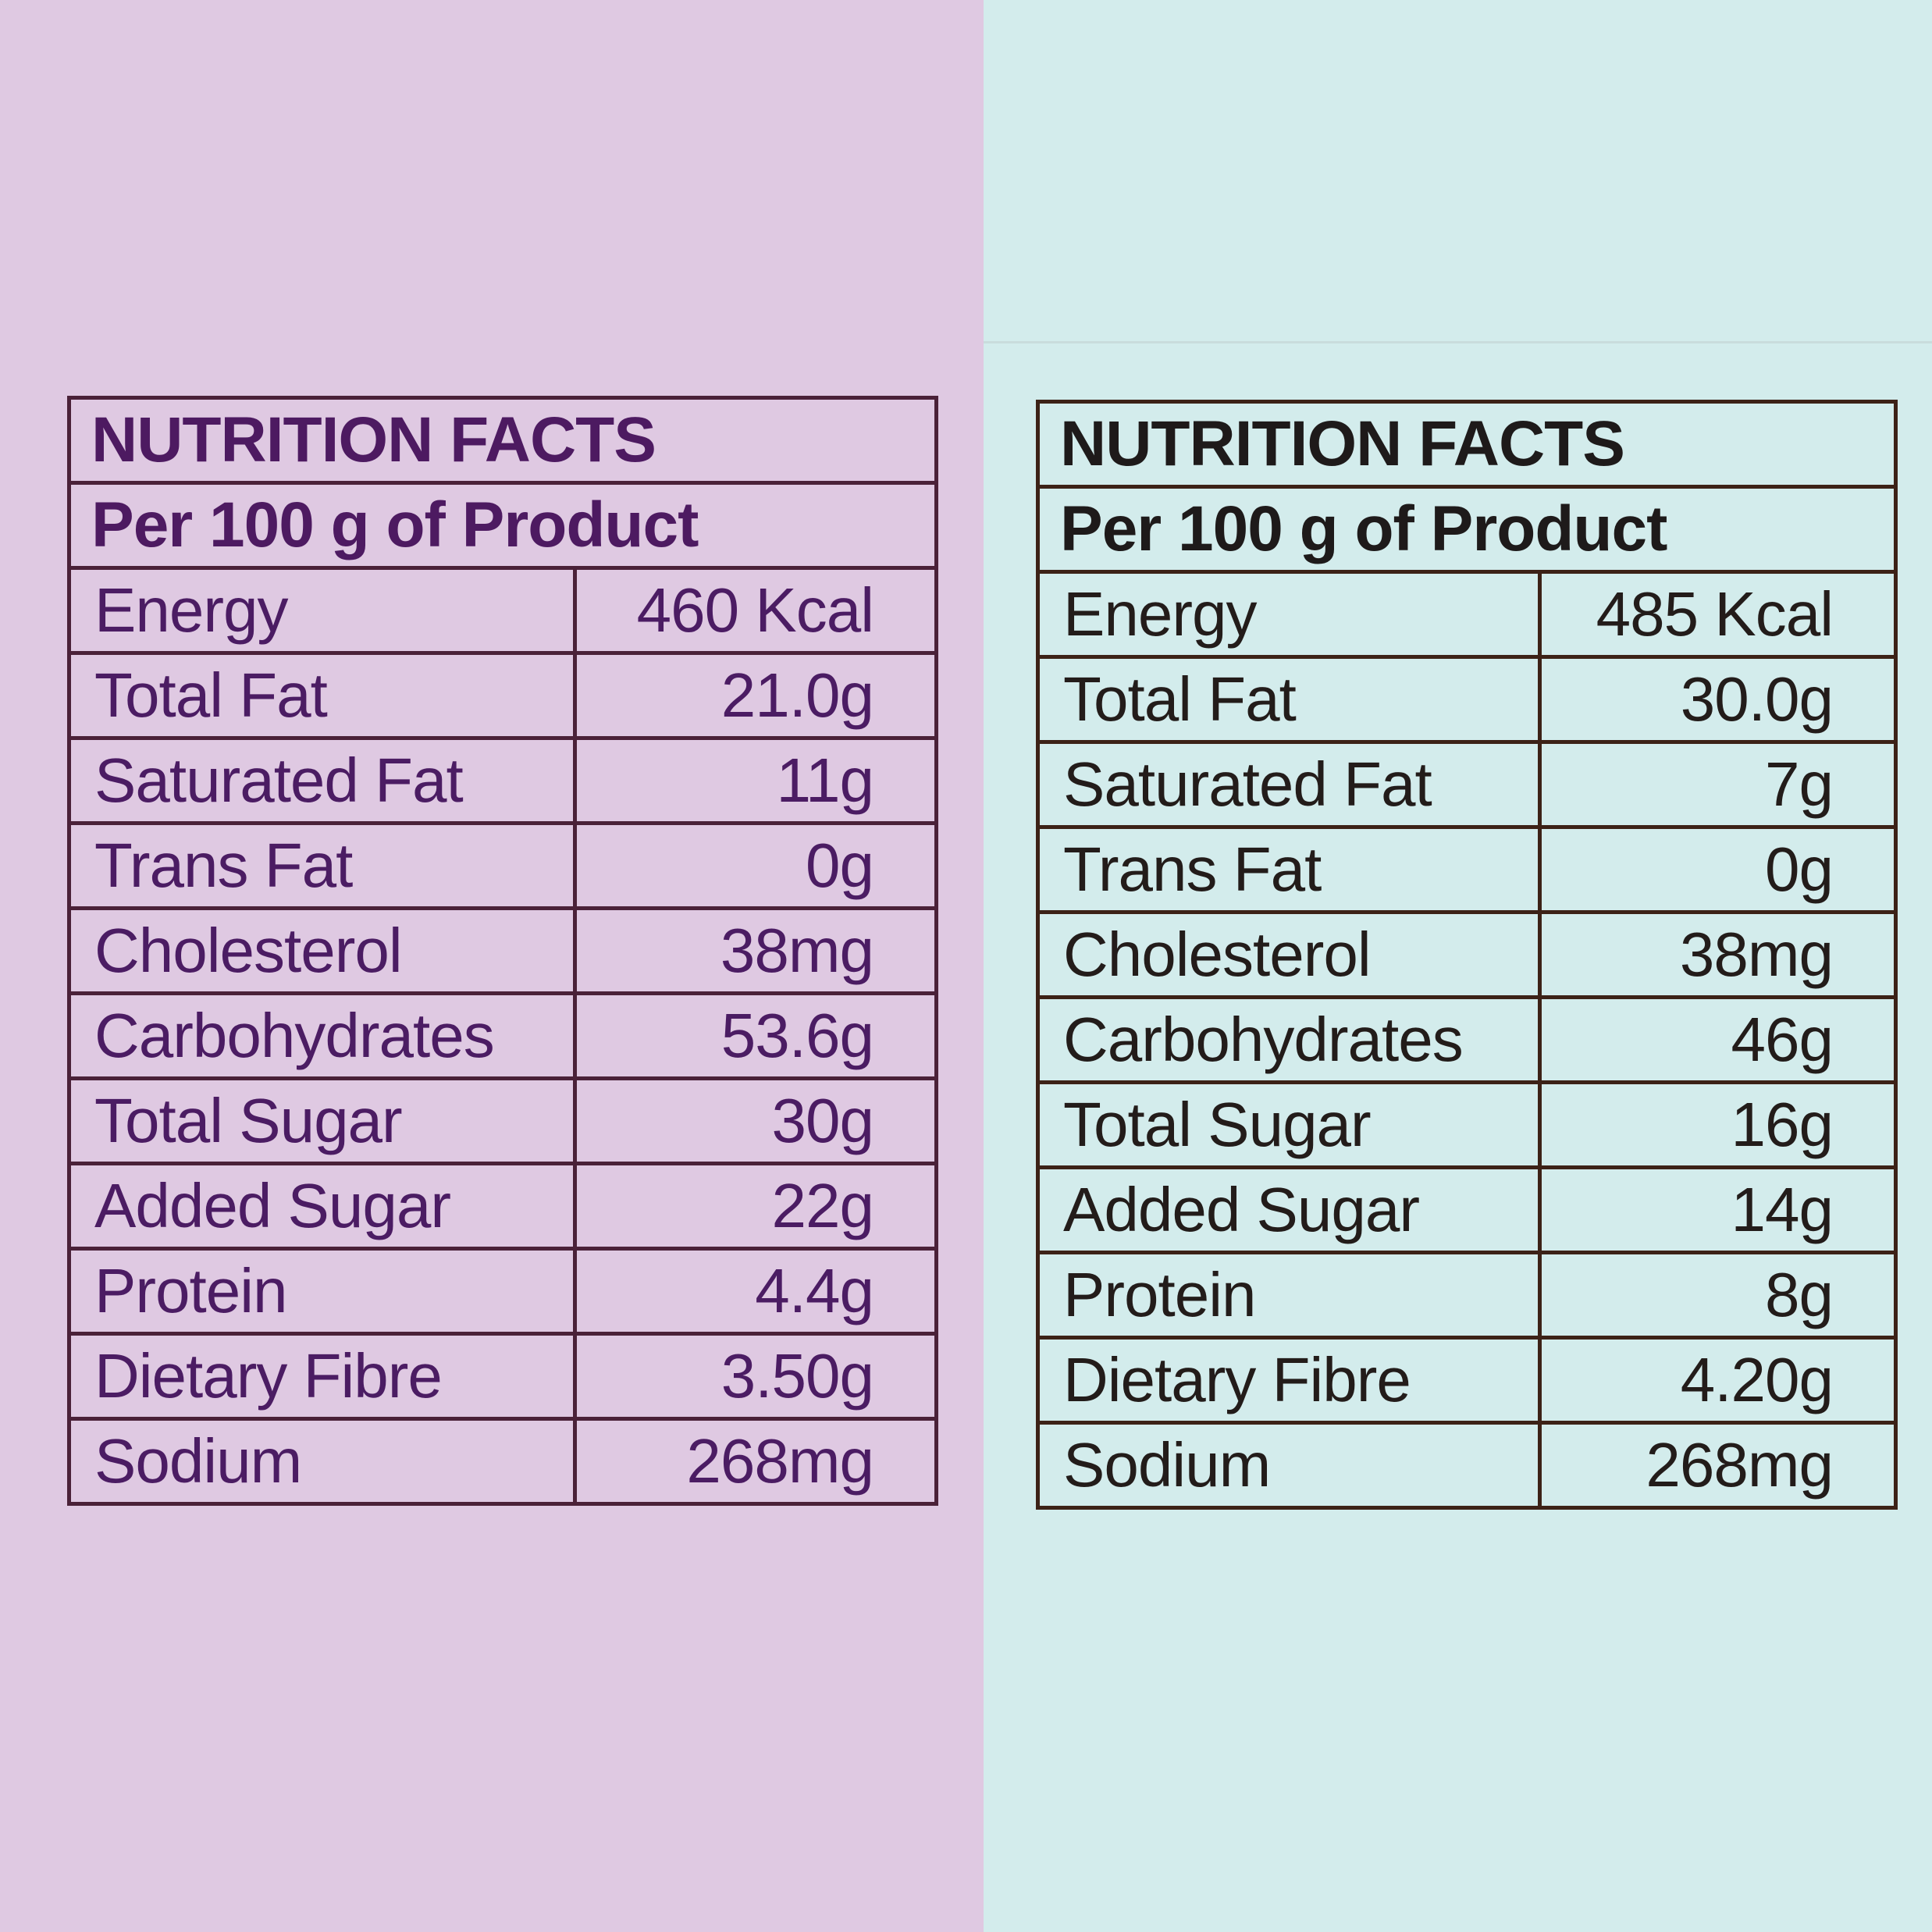 The height and width of the screenshot is (1932, 1932). I want to click on table-row: Protein 8g, so click(1467, 1295).